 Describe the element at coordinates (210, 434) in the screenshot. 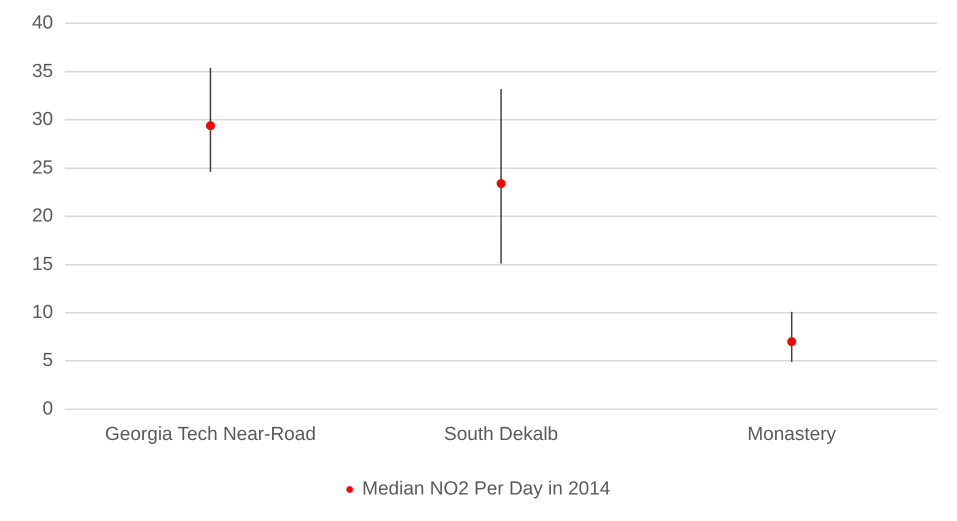

I see `x-tick-label: Georgia Tech Near-Road` at that location.